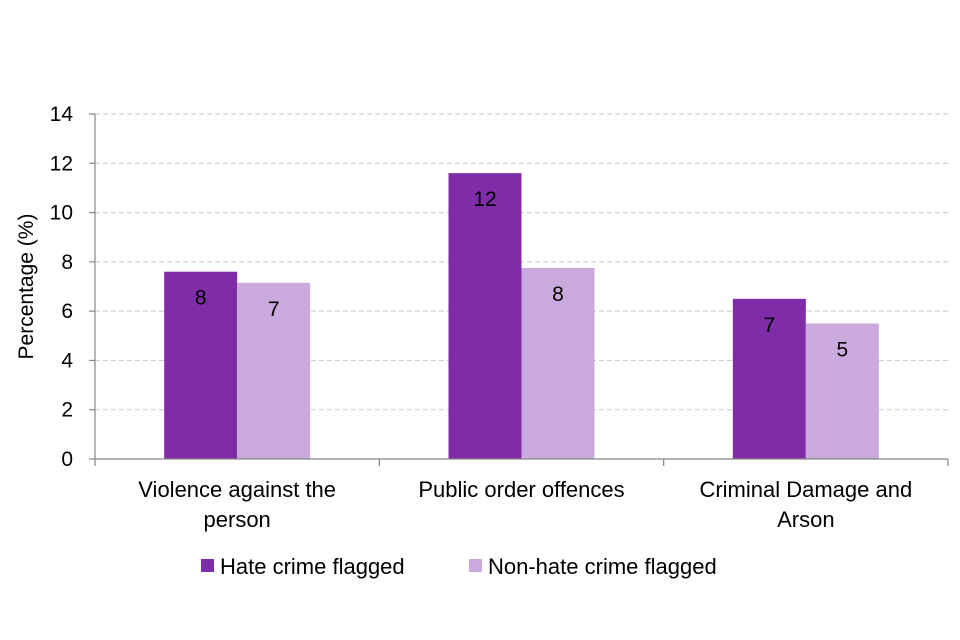 The width and height of the screenshot is (960, 640). Describe the element at coordinates (67, 360) in the screenshot. I see `y-tick-label: 4` at that location.